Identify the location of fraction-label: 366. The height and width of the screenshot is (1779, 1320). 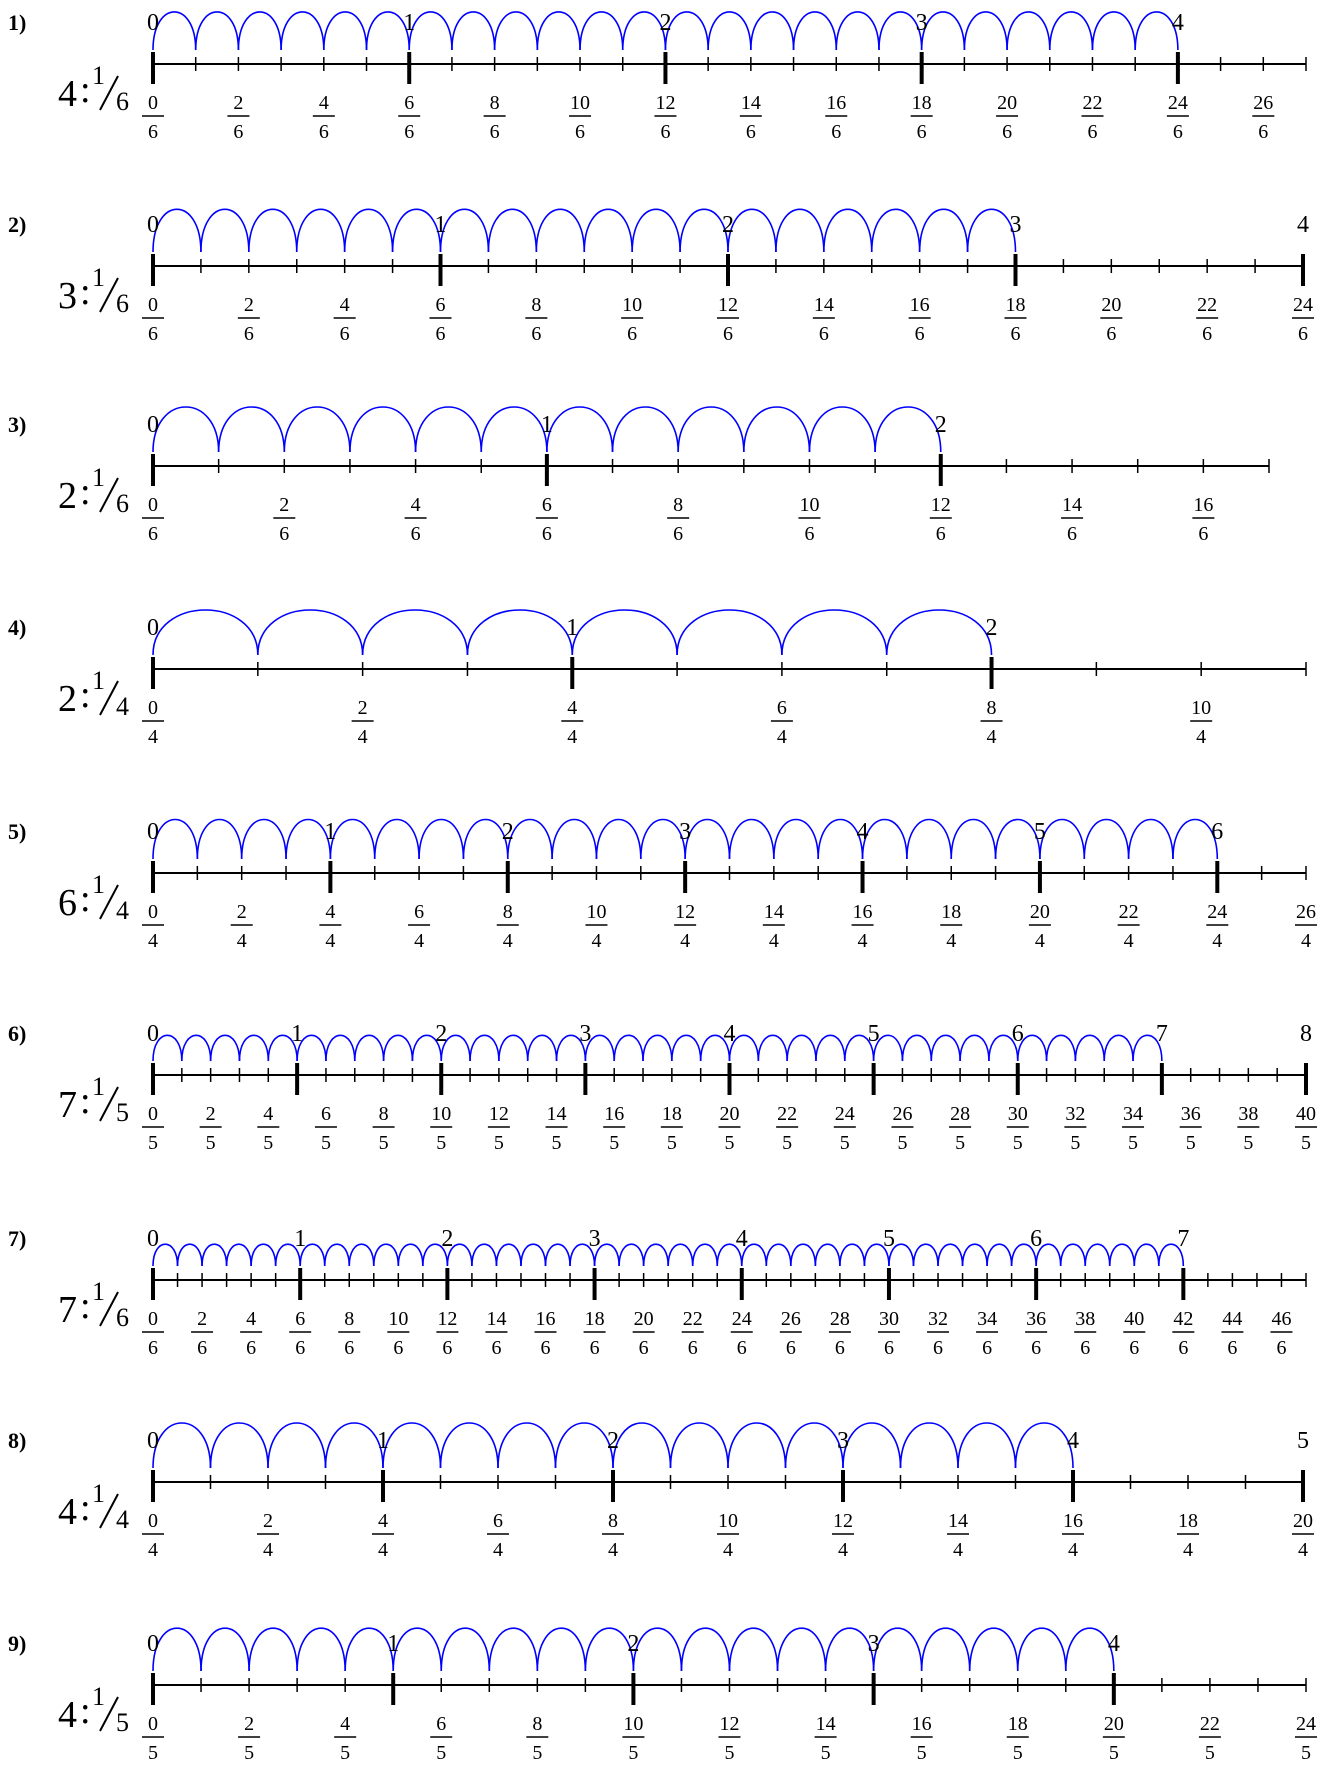
(1036, 1333).